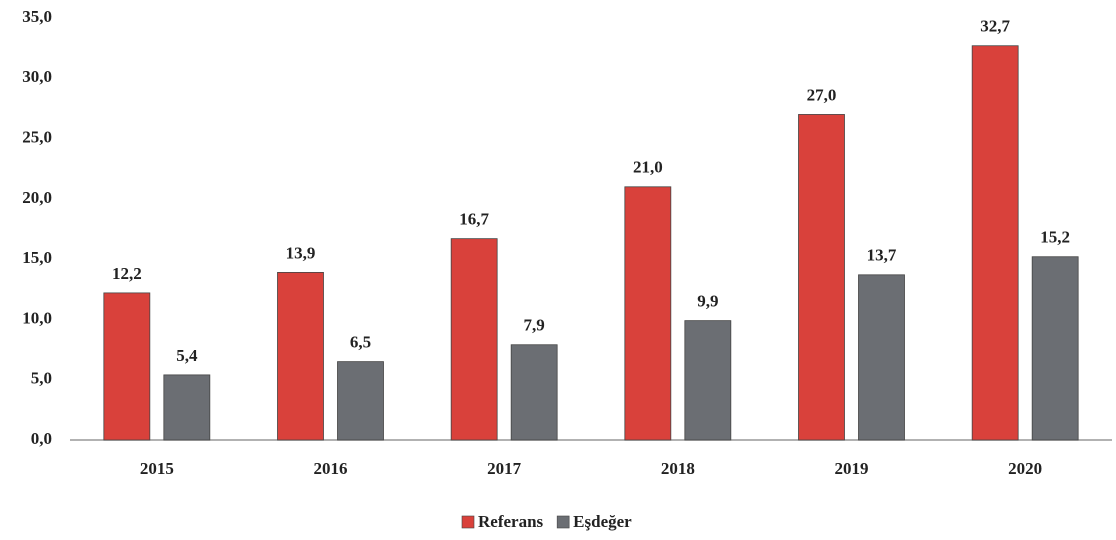  I want to click on legend-label: Referans, so click(511, 521).